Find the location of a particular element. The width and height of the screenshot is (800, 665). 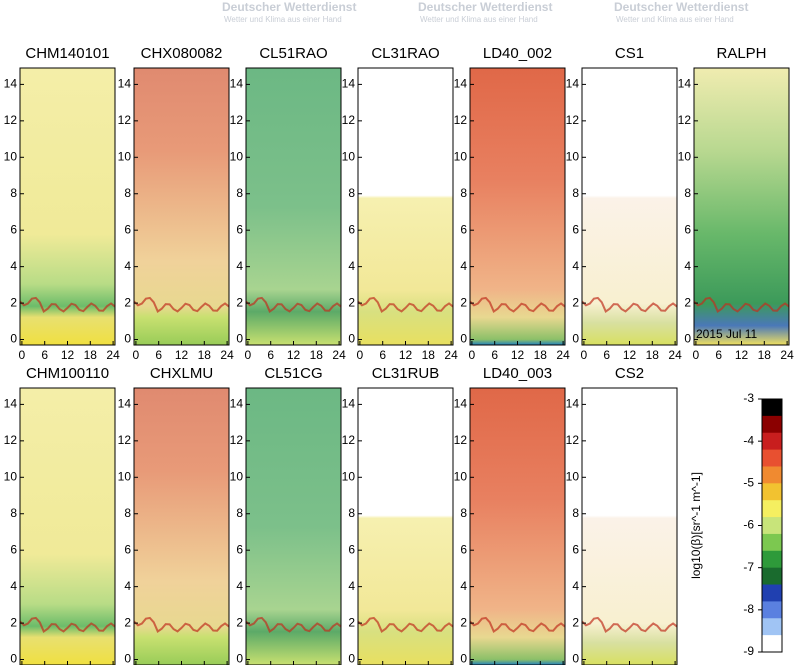

colorbar-tick-label: -3 is located at coordinates (748, 398).